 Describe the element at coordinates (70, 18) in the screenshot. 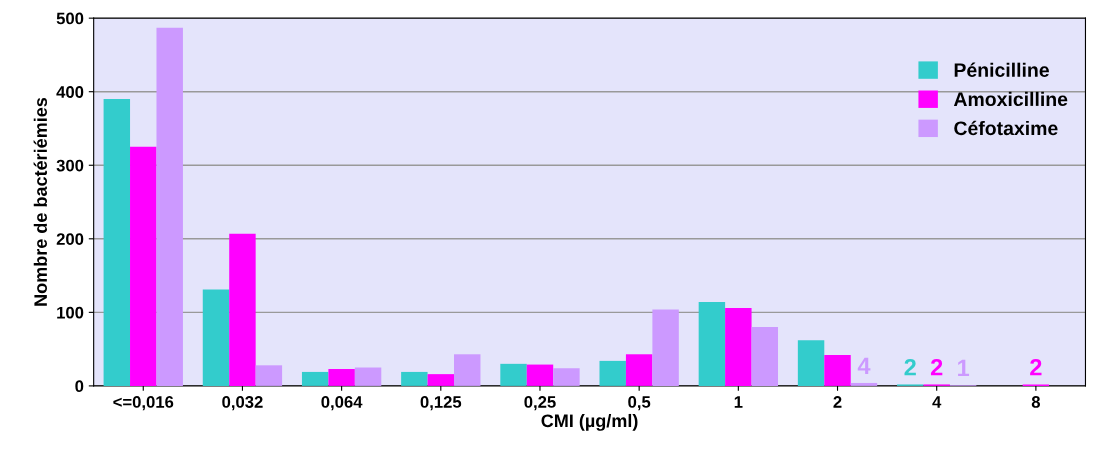

I see `y-tick-label: 500` at that location.